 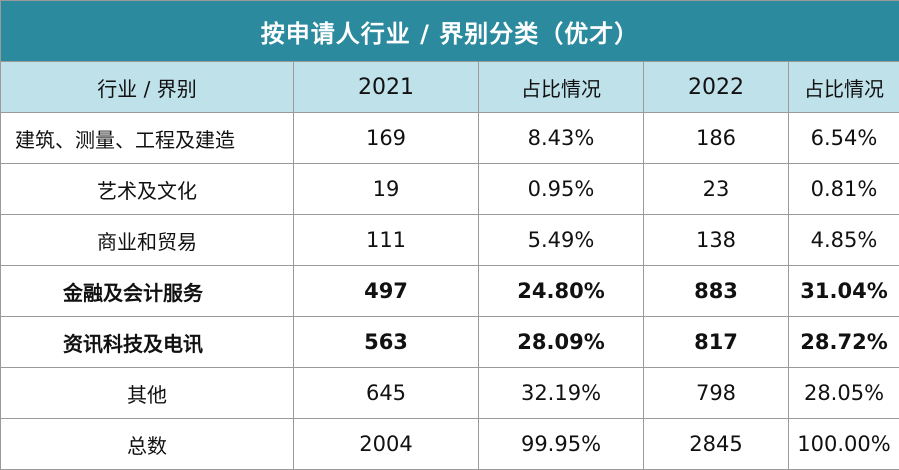 What do you see at coordinates (844, 138) in the screenshot?
I see `share-2022-cell: 6.54%` at bounding box center [844, 138].